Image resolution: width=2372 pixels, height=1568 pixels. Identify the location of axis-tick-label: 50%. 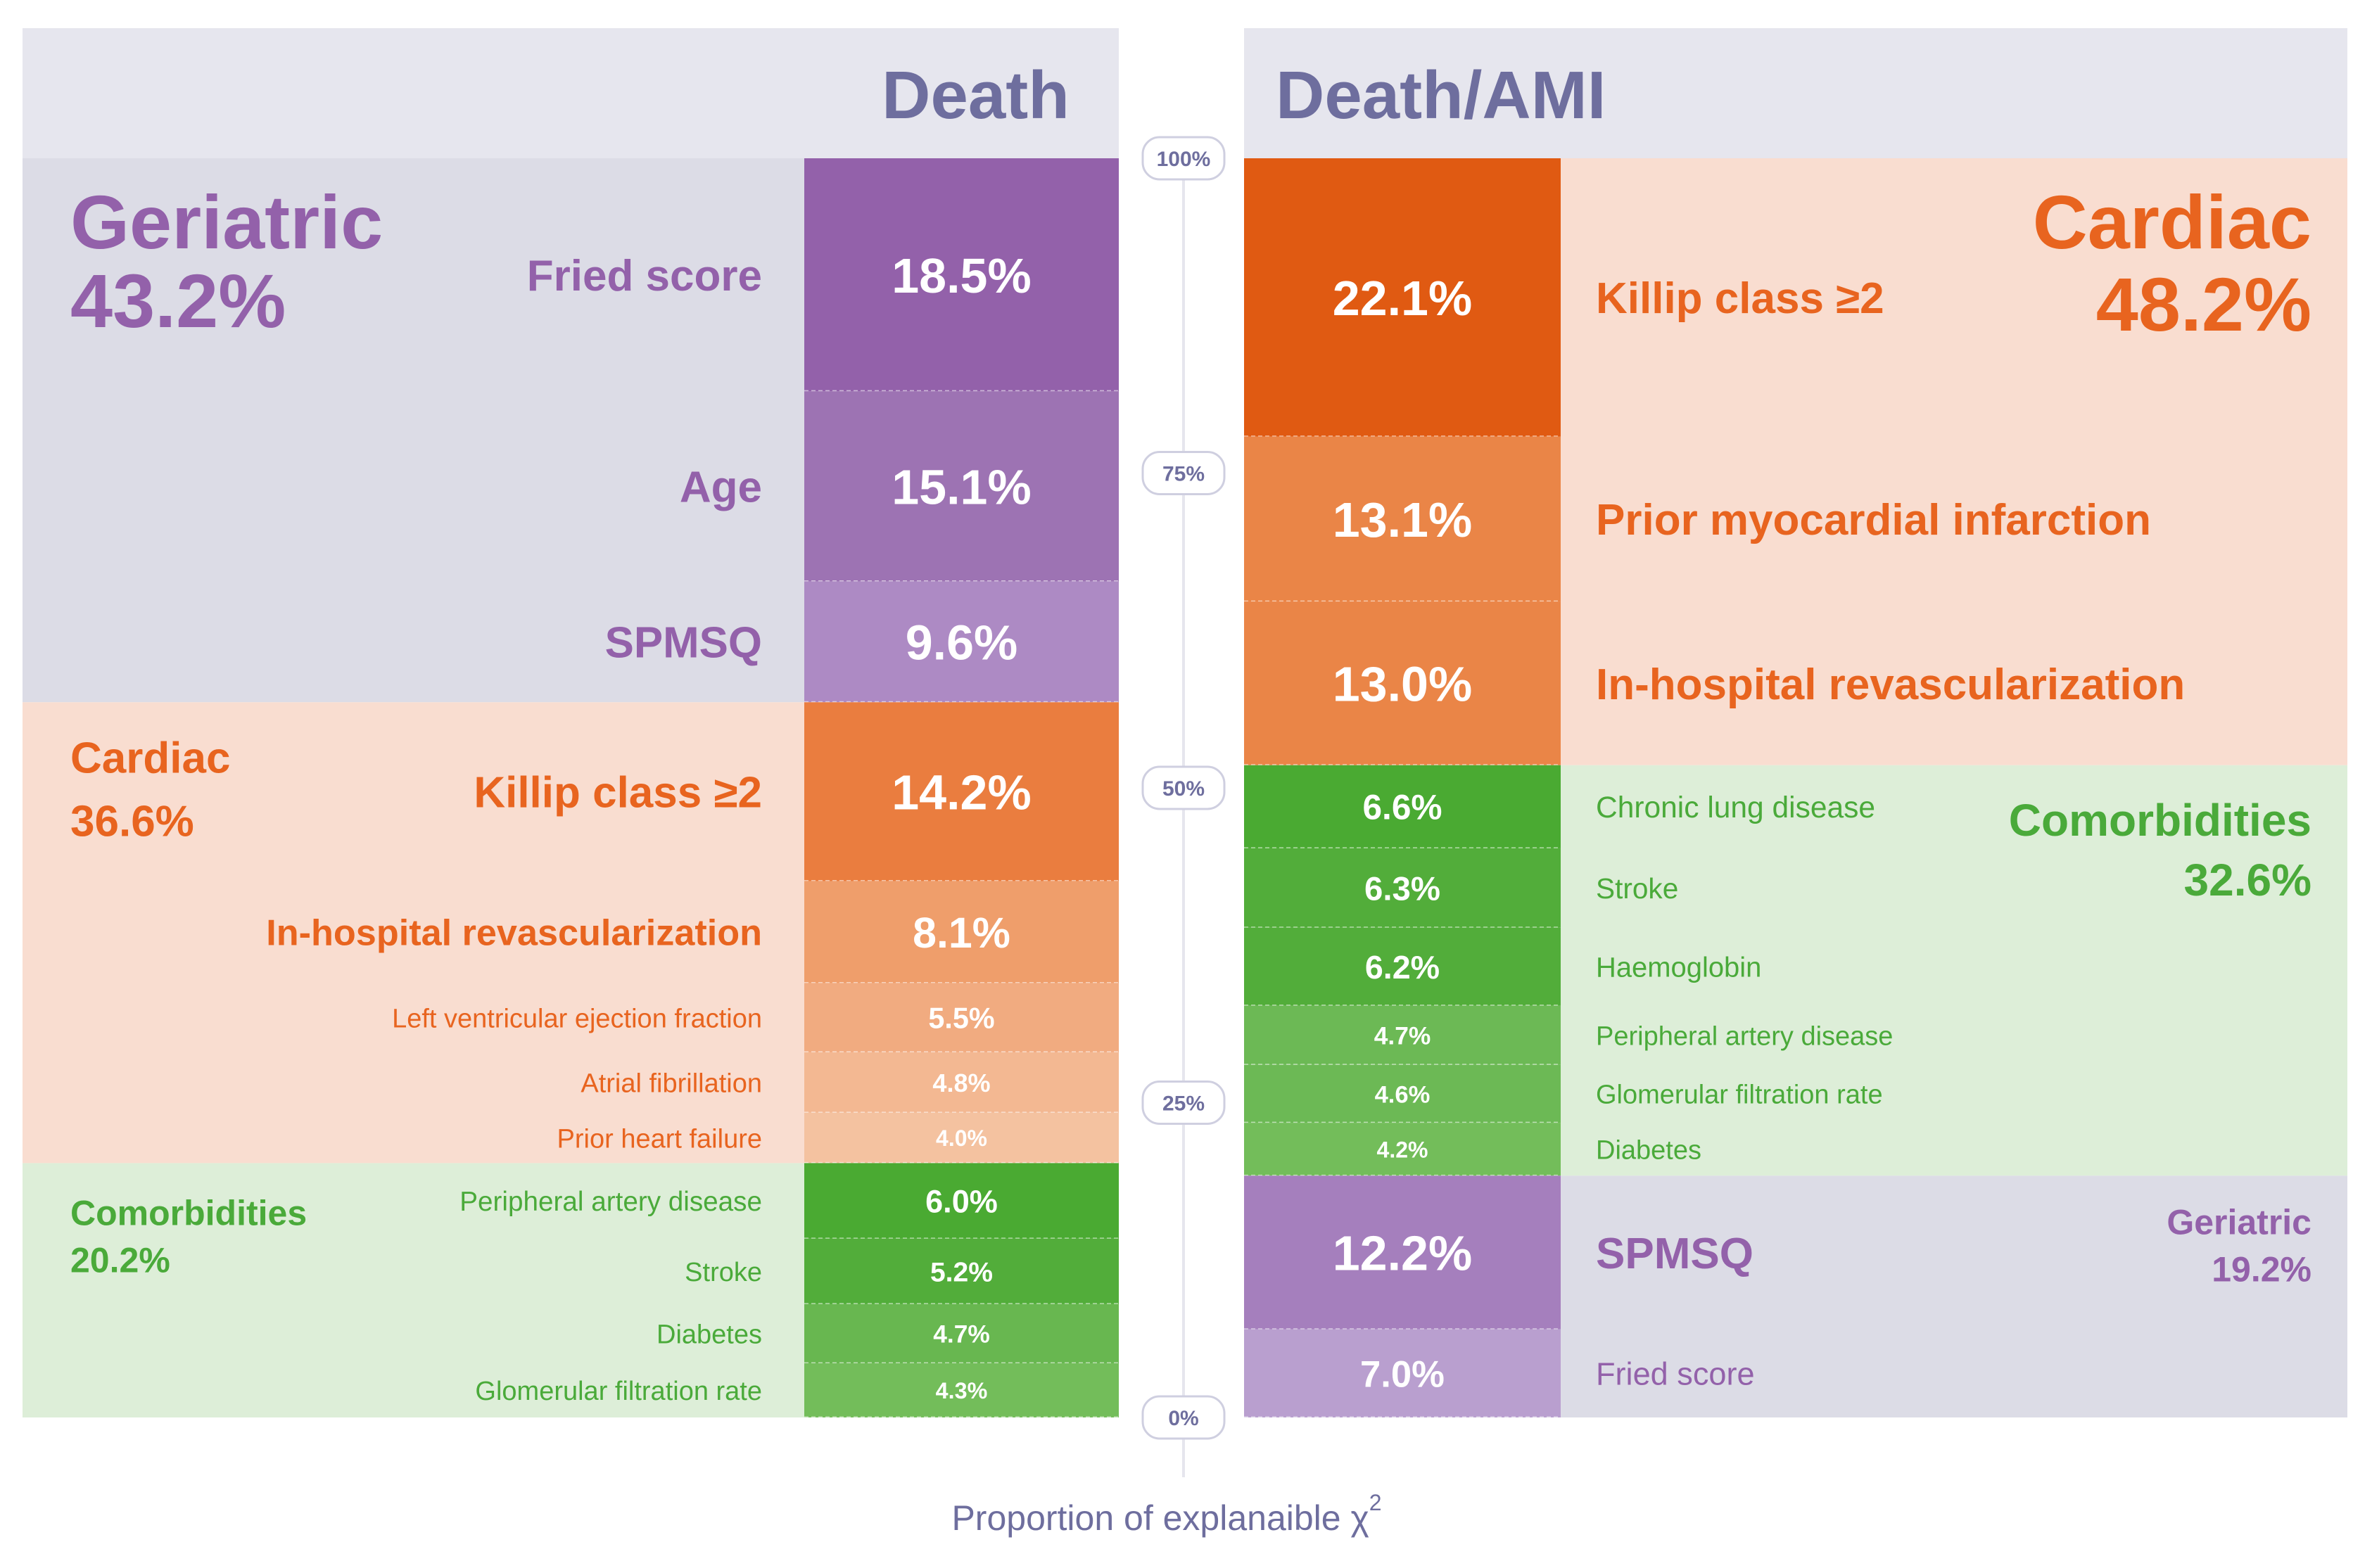
(1183, 789).